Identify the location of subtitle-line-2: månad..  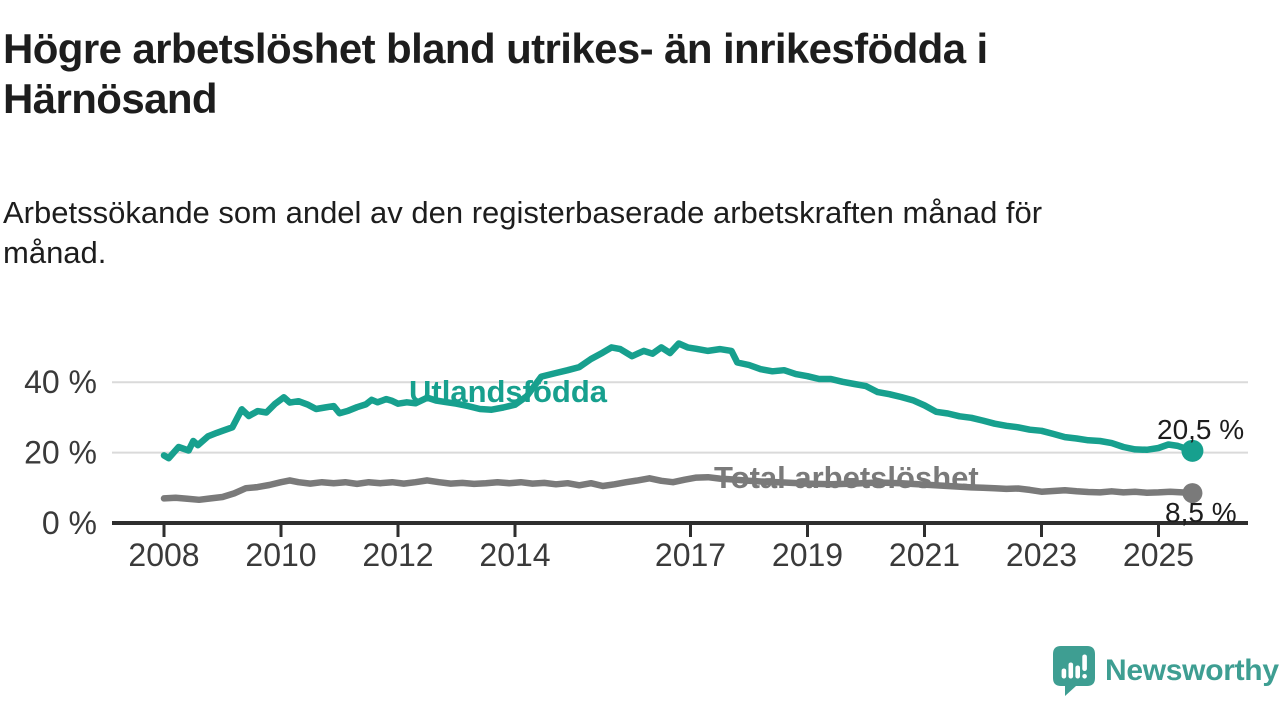
(55, 252).